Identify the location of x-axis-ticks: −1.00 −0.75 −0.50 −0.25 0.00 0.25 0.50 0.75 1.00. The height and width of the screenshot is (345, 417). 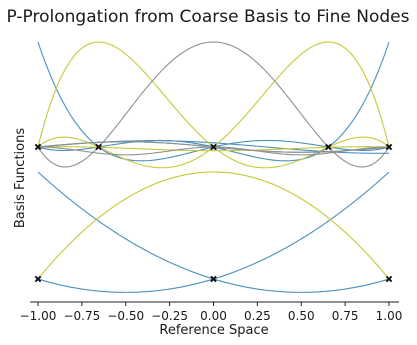
(211, 312).